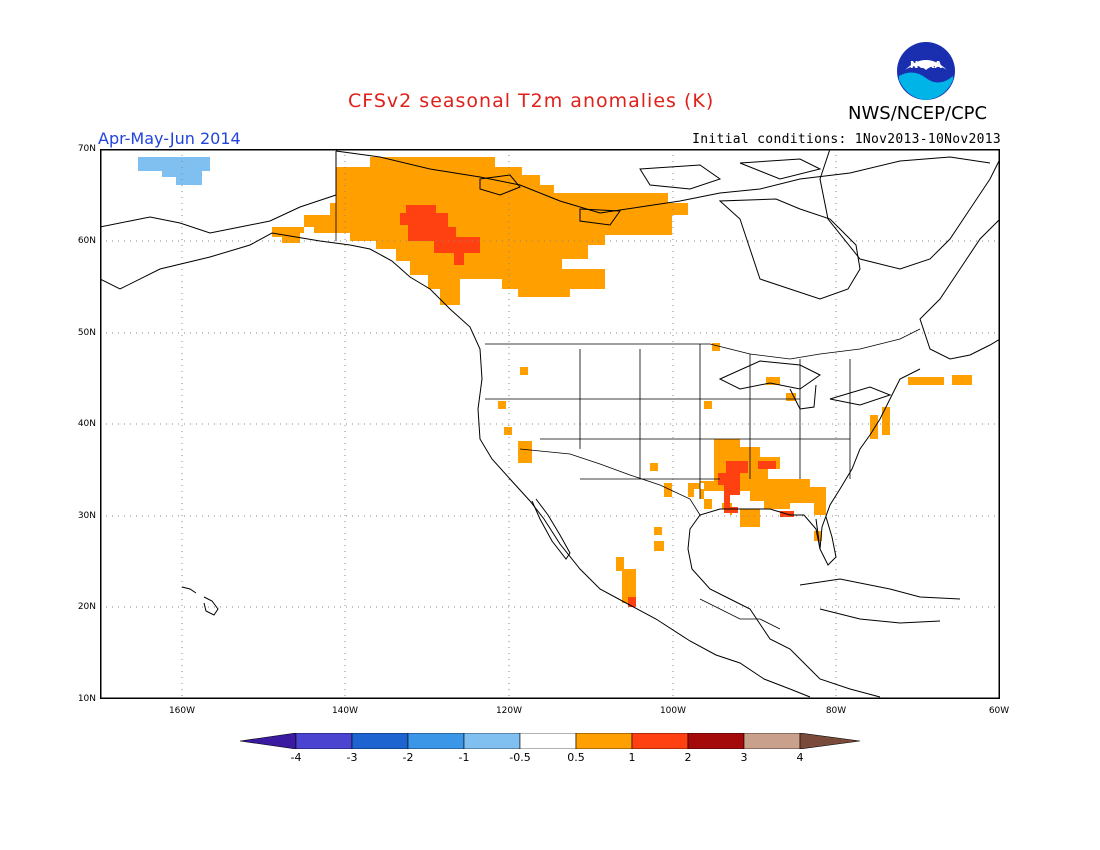 Image resolution: width=1100 pixels, height=850 pixels. What do you see at coordinates (733, 487) in the screenshot?
I see `anomaly-warm-2-mississippi` at bounding box center [733, 487].